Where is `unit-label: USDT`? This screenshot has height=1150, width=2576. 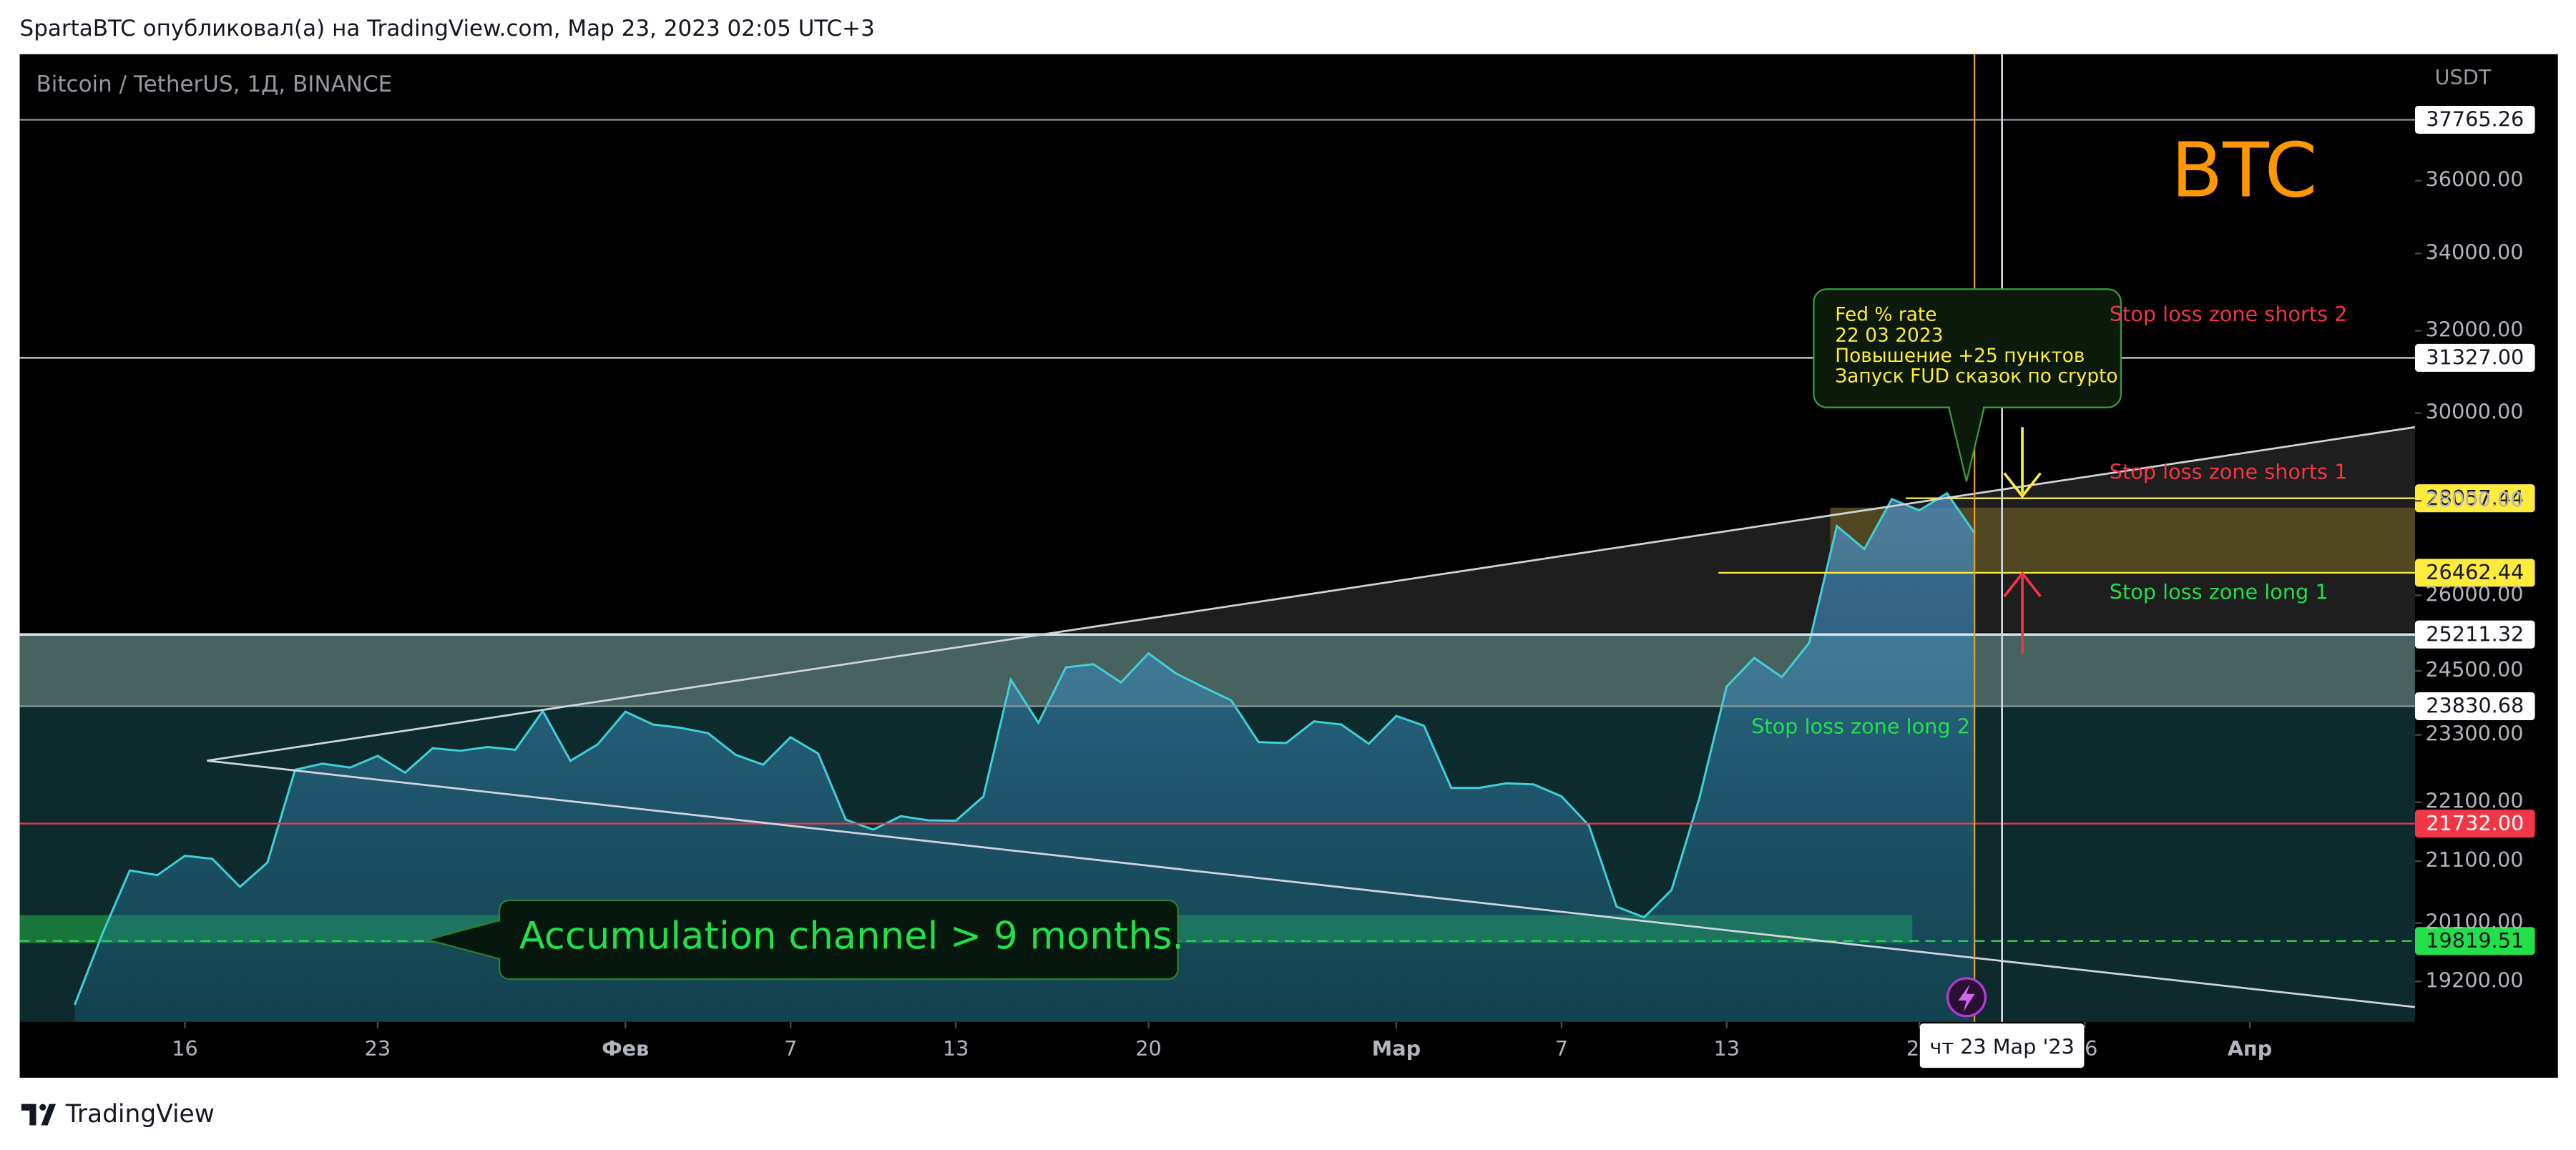 unit-label: USDT is located at coordinates (2462, 77).